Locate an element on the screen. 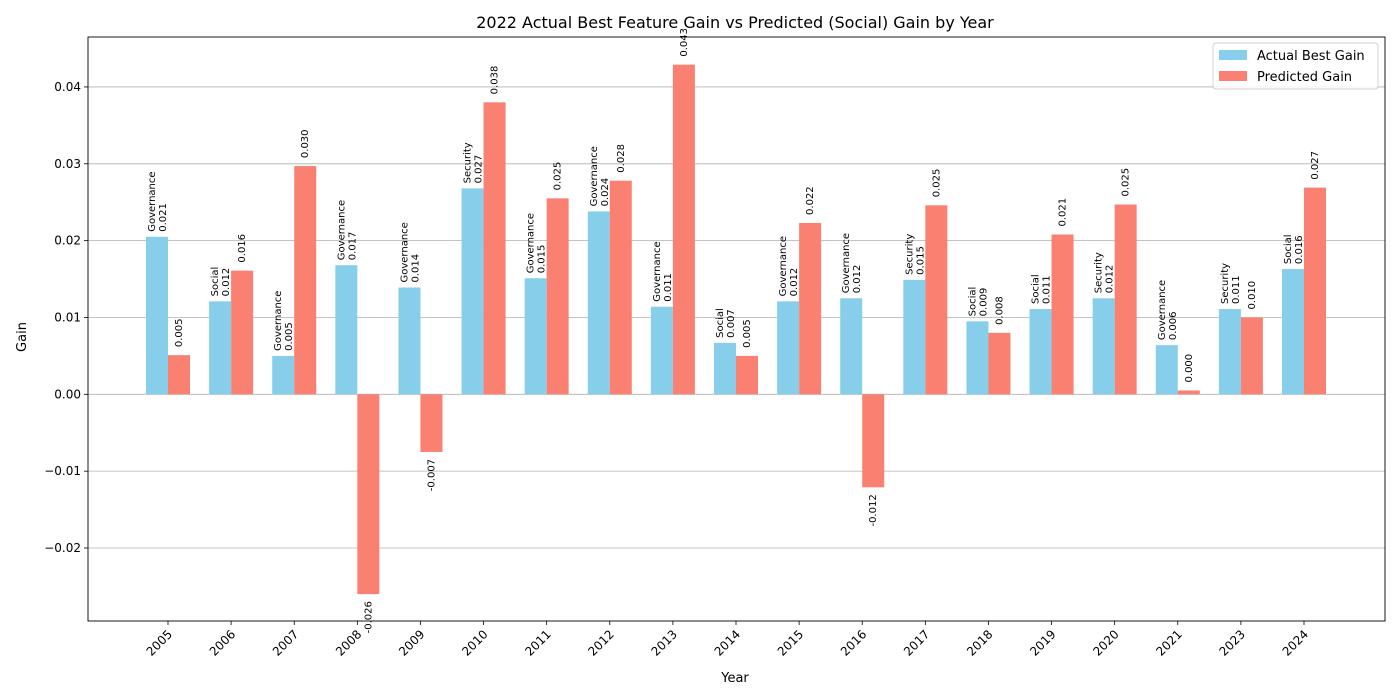  y-tick-label: 0.00 is located at coordinates (67, 394).